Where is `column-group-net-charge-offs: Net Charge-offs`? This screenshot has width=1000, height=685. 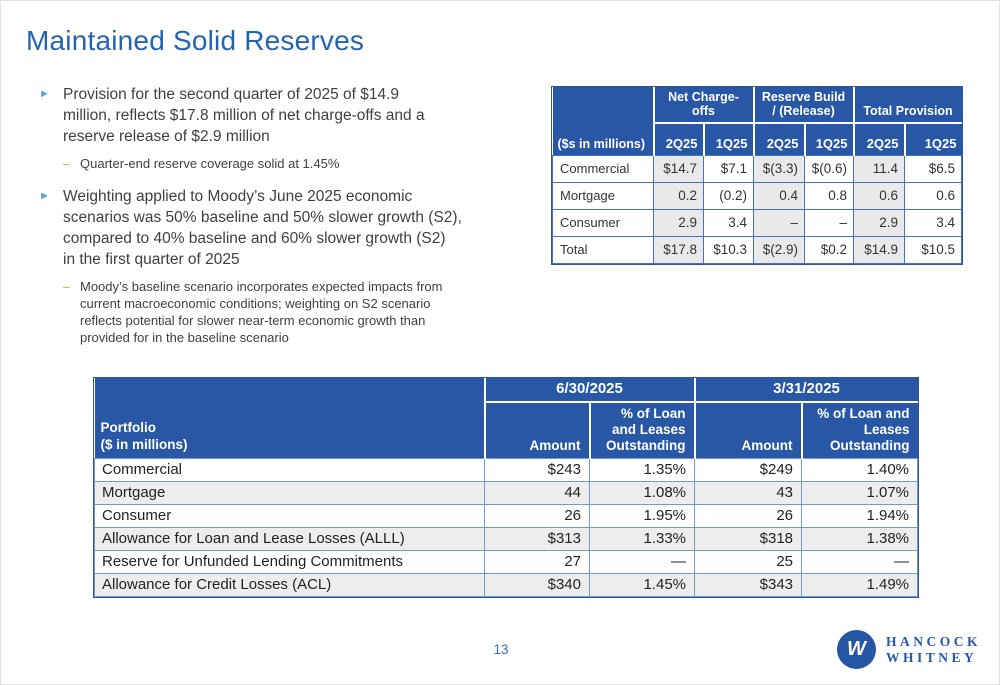 column-group-net-charge-offs: Net Charge-offs is located at coordinates (703, 105).